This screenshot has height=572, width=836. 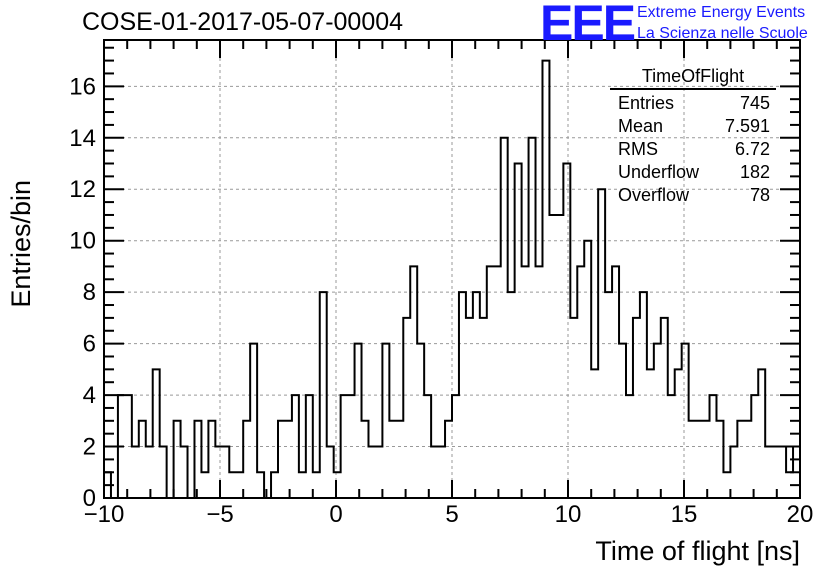 What do you see at coordinates (588, 25) in the screenshot?
I see `eee-logo-mark: EEE` at bounding box center [588, 25].